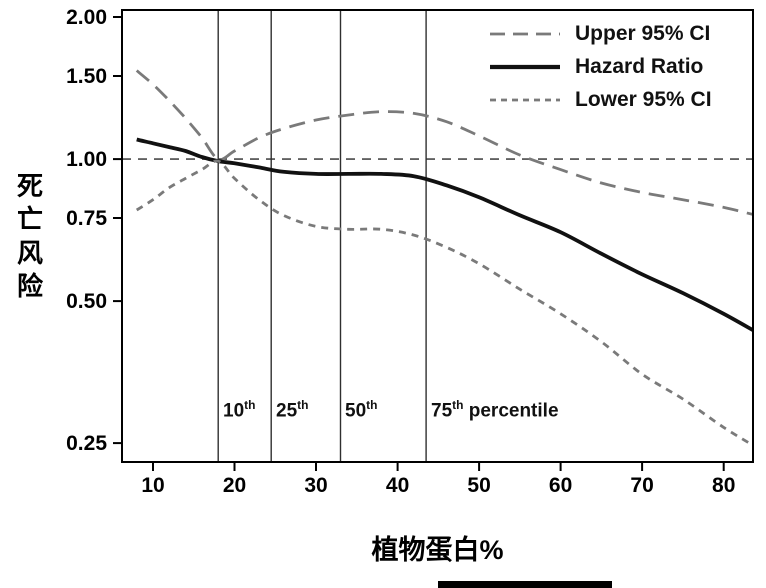 This screenshot has height=588, width=766. I want to click on y-tick-label: 2.00, so click(86, 17).